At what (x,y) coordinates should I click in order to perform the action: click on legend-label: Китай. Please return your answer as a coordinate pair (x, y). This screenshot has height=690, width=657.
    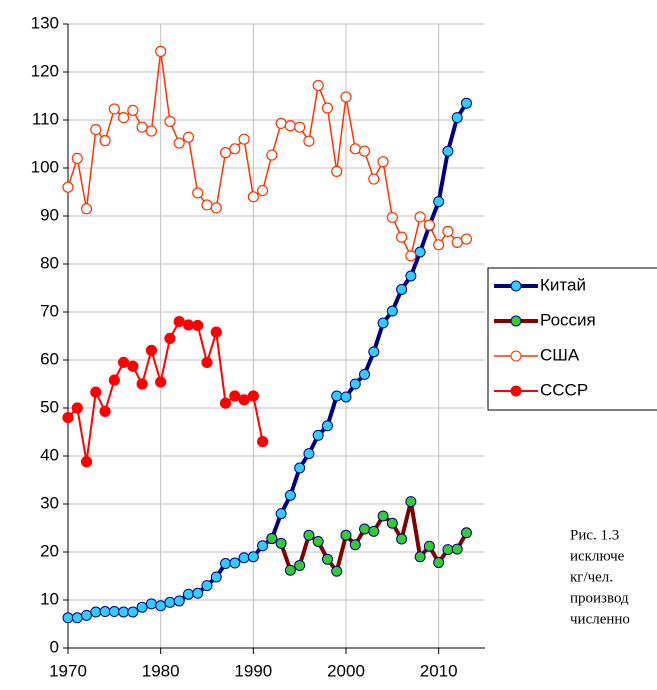
    Looking at the image, I should click on (563, 284).